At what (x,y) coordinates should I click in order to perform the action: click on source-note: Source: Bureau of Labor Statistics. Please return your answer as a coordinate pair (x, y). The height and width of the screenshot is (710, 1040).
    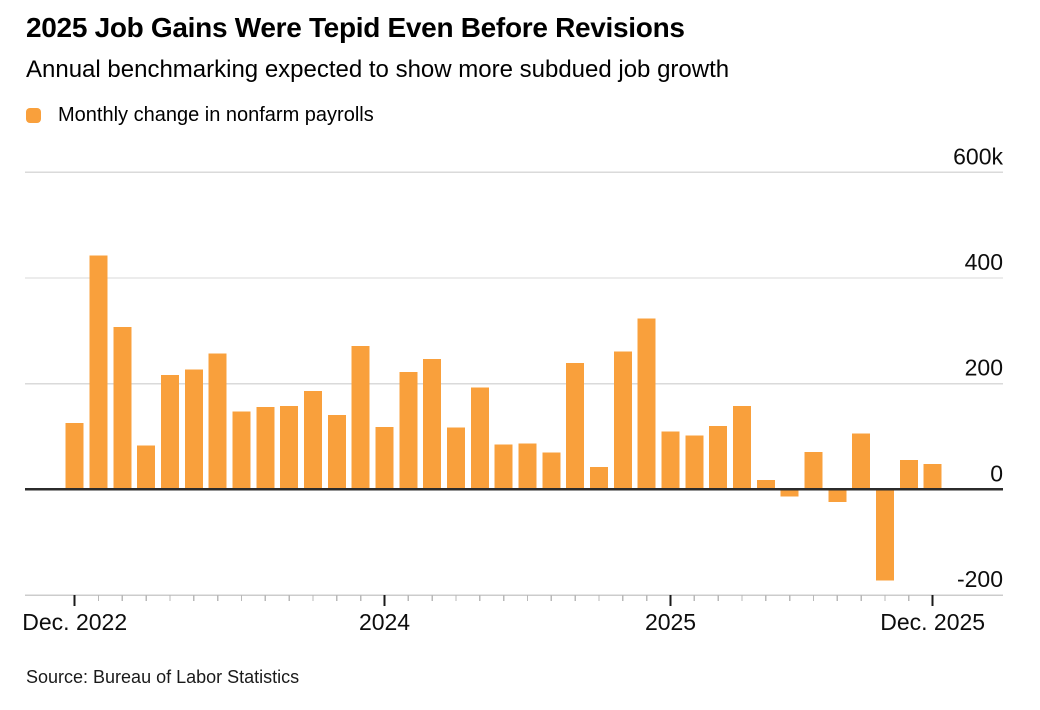
    Looking at the image, I should click on (163, 677).